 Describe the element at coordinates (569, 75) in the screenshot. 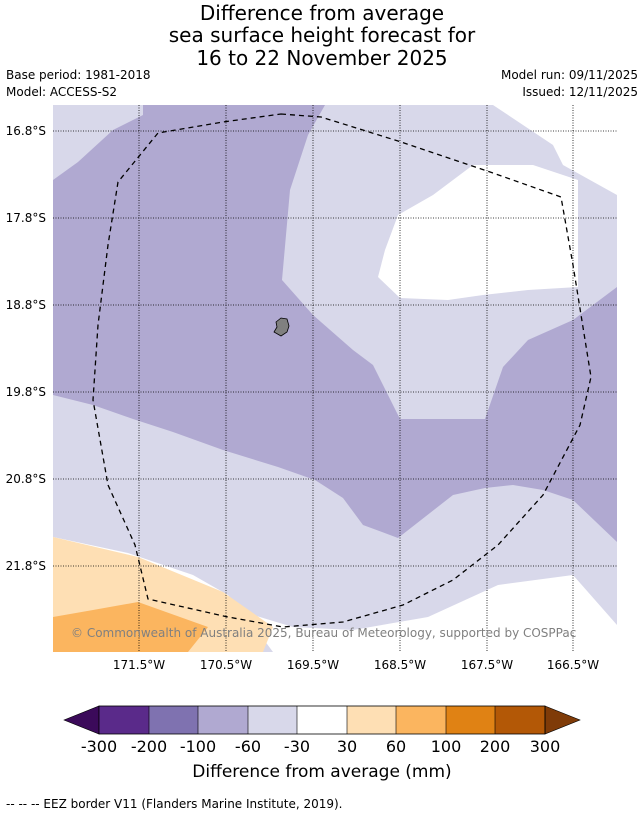

I see `model-run: Model run: 09/11/2025` at that location.